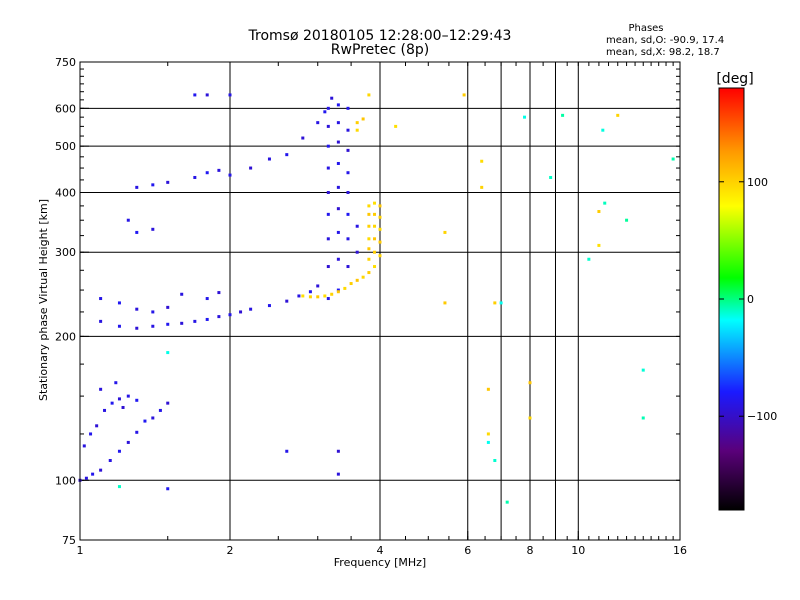 The width and height of the screenshot is (800, 600). I want to click on y-tick-label: 600, so click(65, 108).